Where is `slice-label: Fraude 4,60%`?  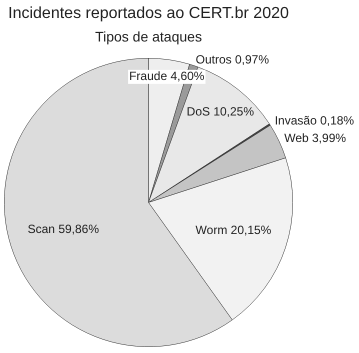
slice-label: Fraude 4,60% is located at coordinates (167, 76).